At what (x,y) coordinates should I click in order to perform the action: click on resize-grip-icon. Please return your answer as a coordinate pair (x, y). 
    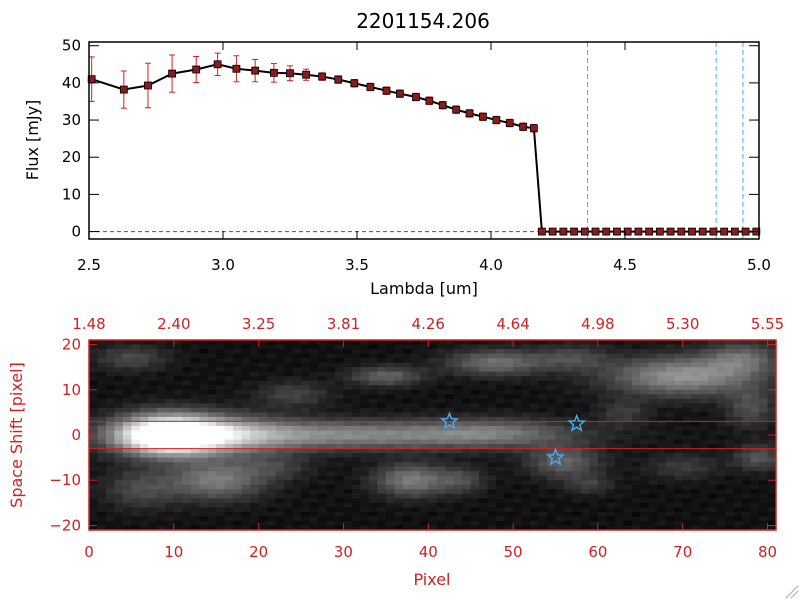
    Looking at the image, I should click on (792, 592).